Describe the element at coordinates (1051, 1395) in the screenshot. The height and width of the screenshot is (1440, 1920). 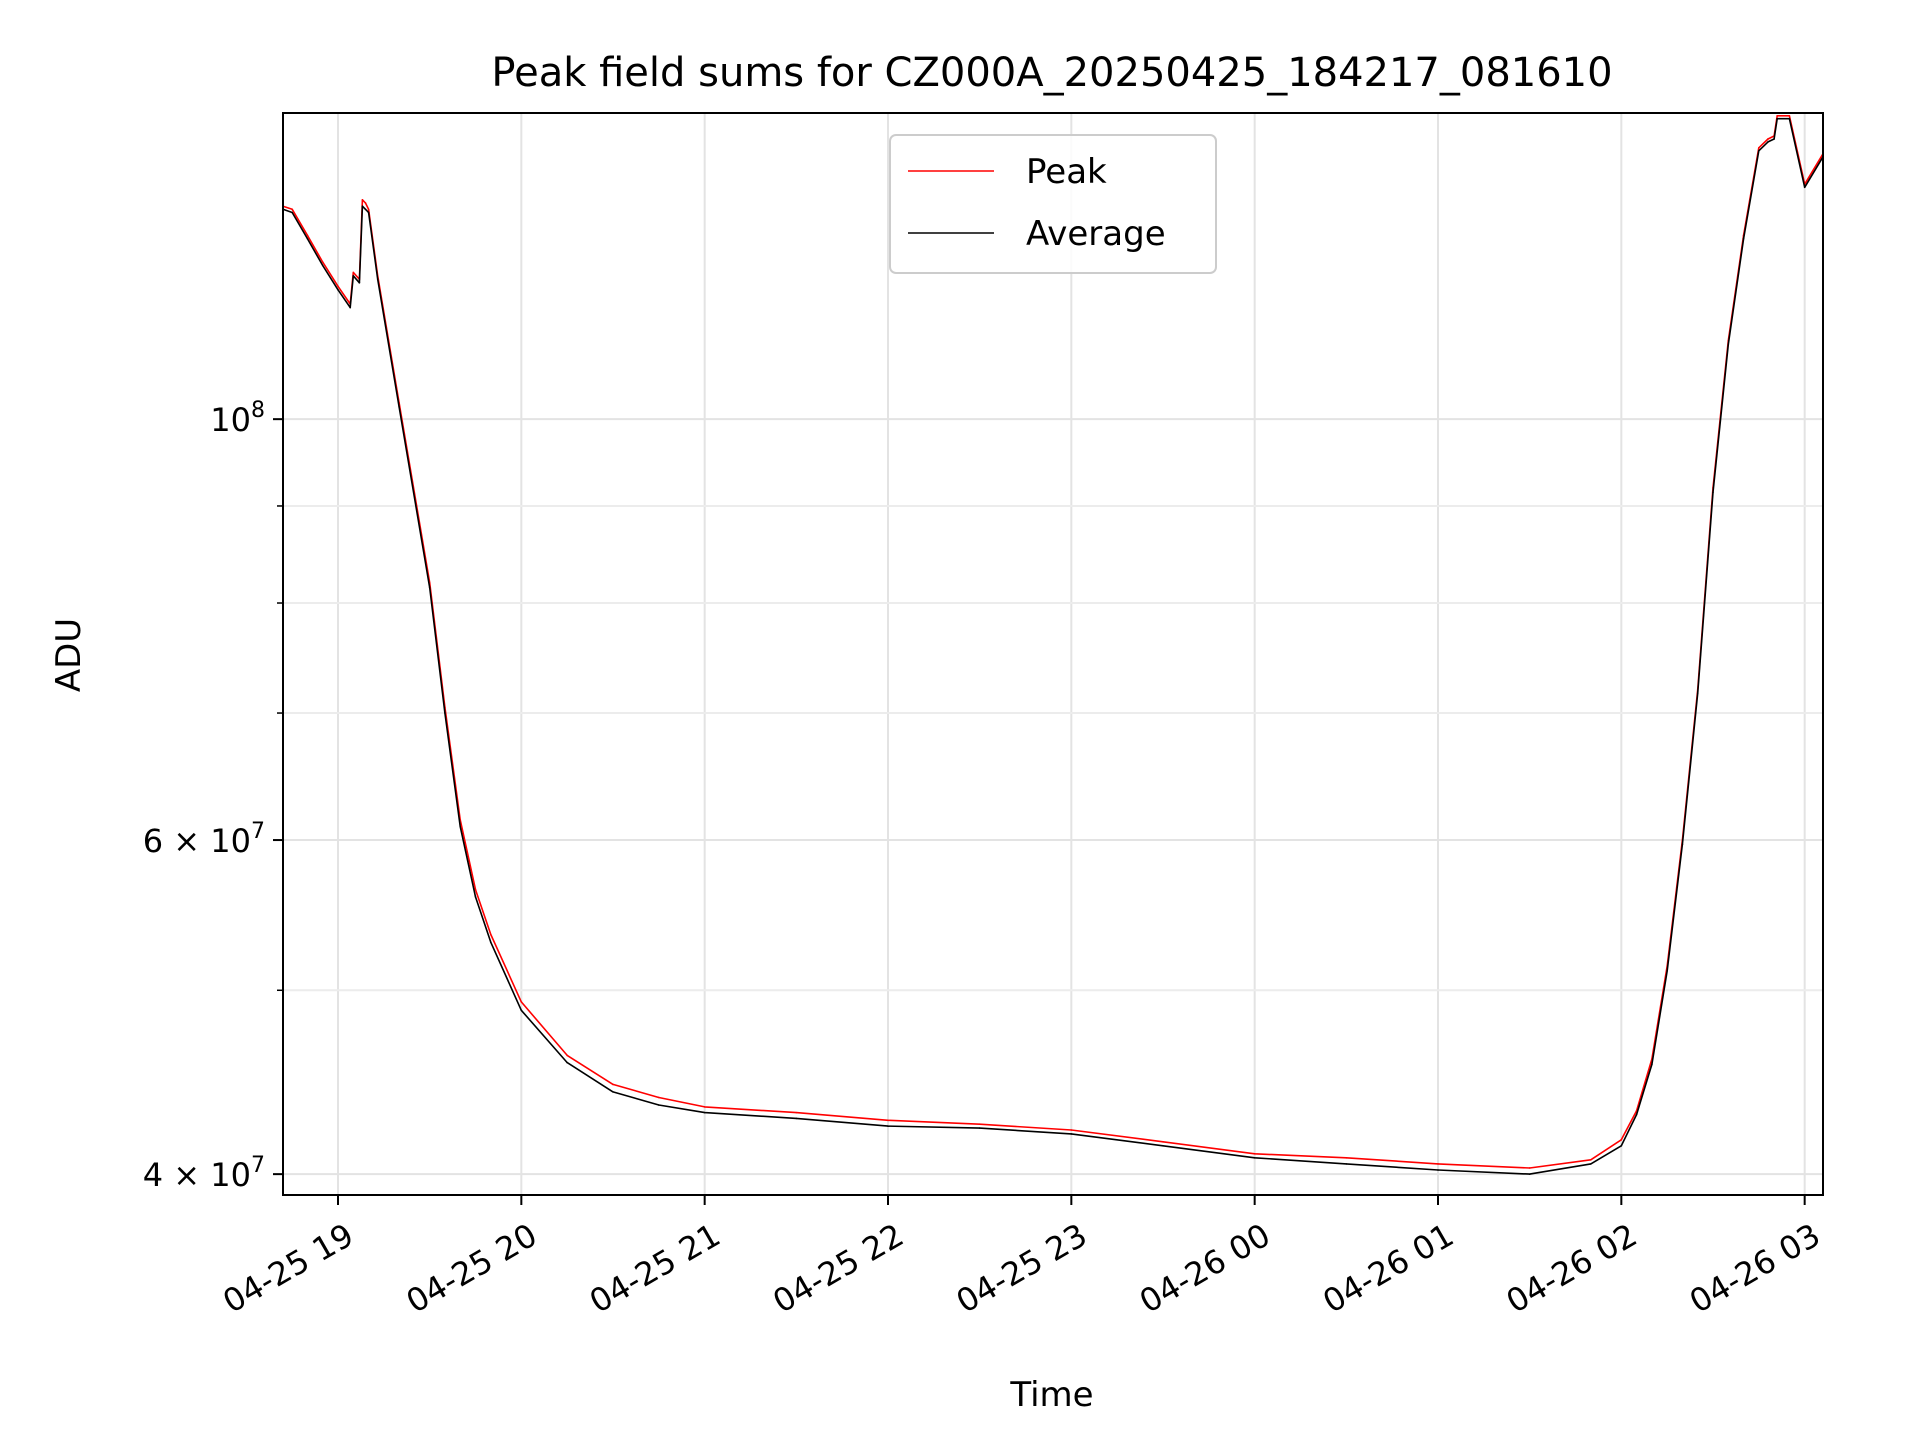
I see `x-axis-label: Time` at that location.